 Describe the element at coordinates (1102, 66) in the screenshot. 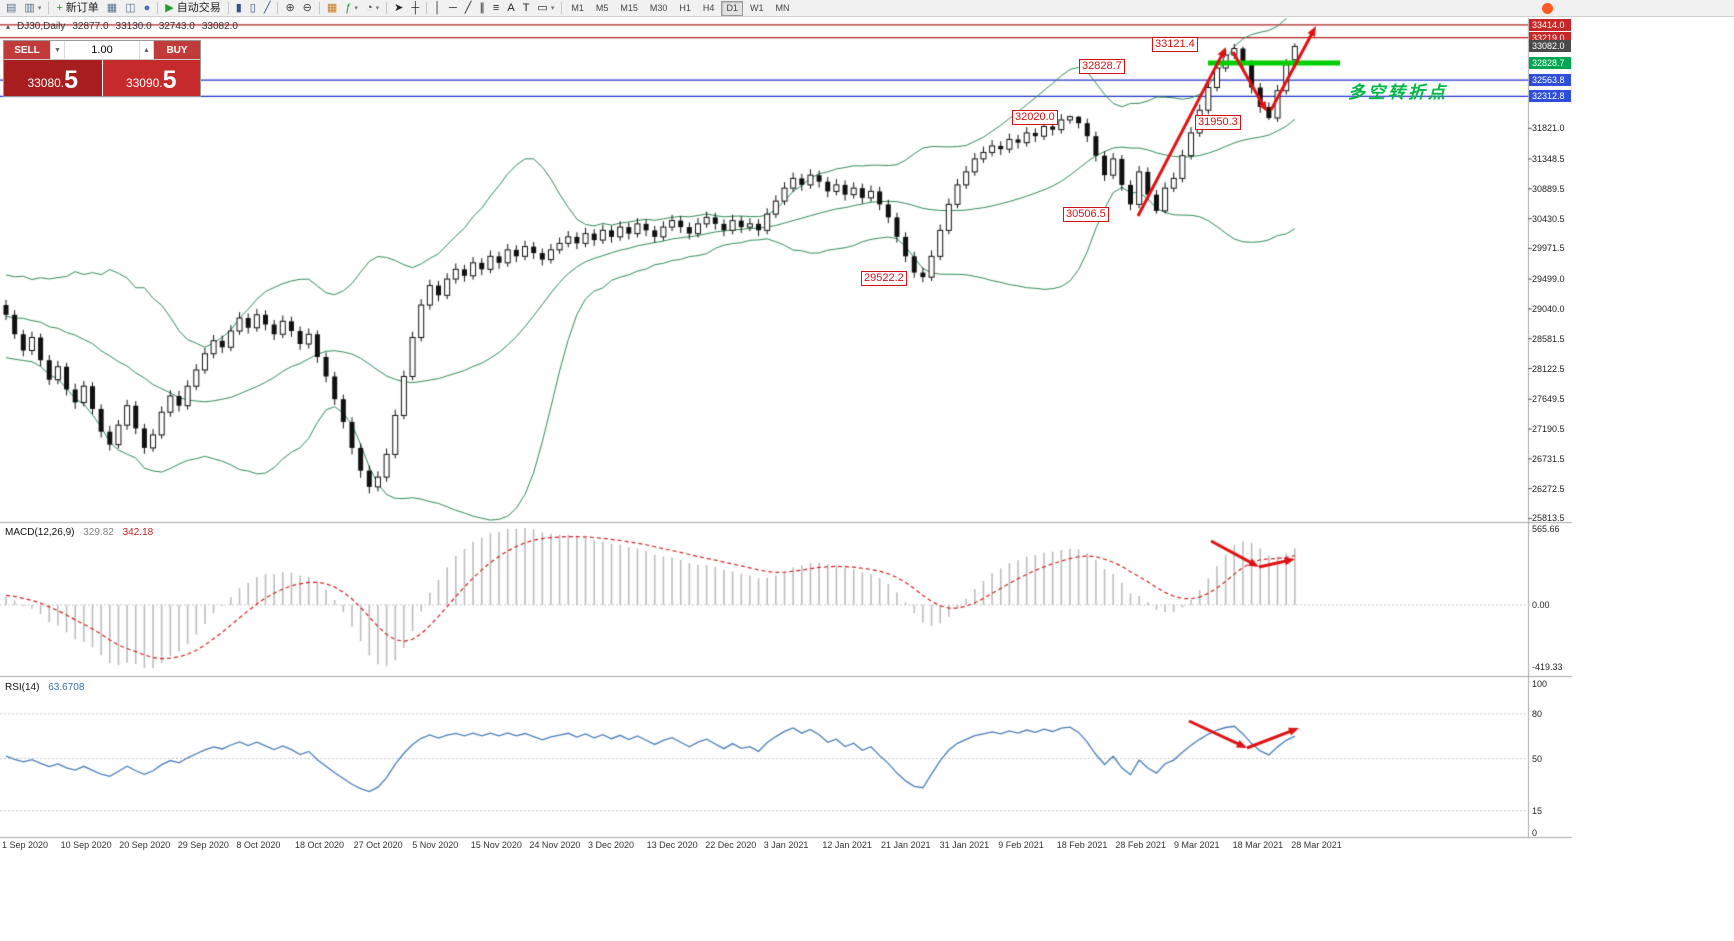

I see `price-annotation: 32828.7` at that location.